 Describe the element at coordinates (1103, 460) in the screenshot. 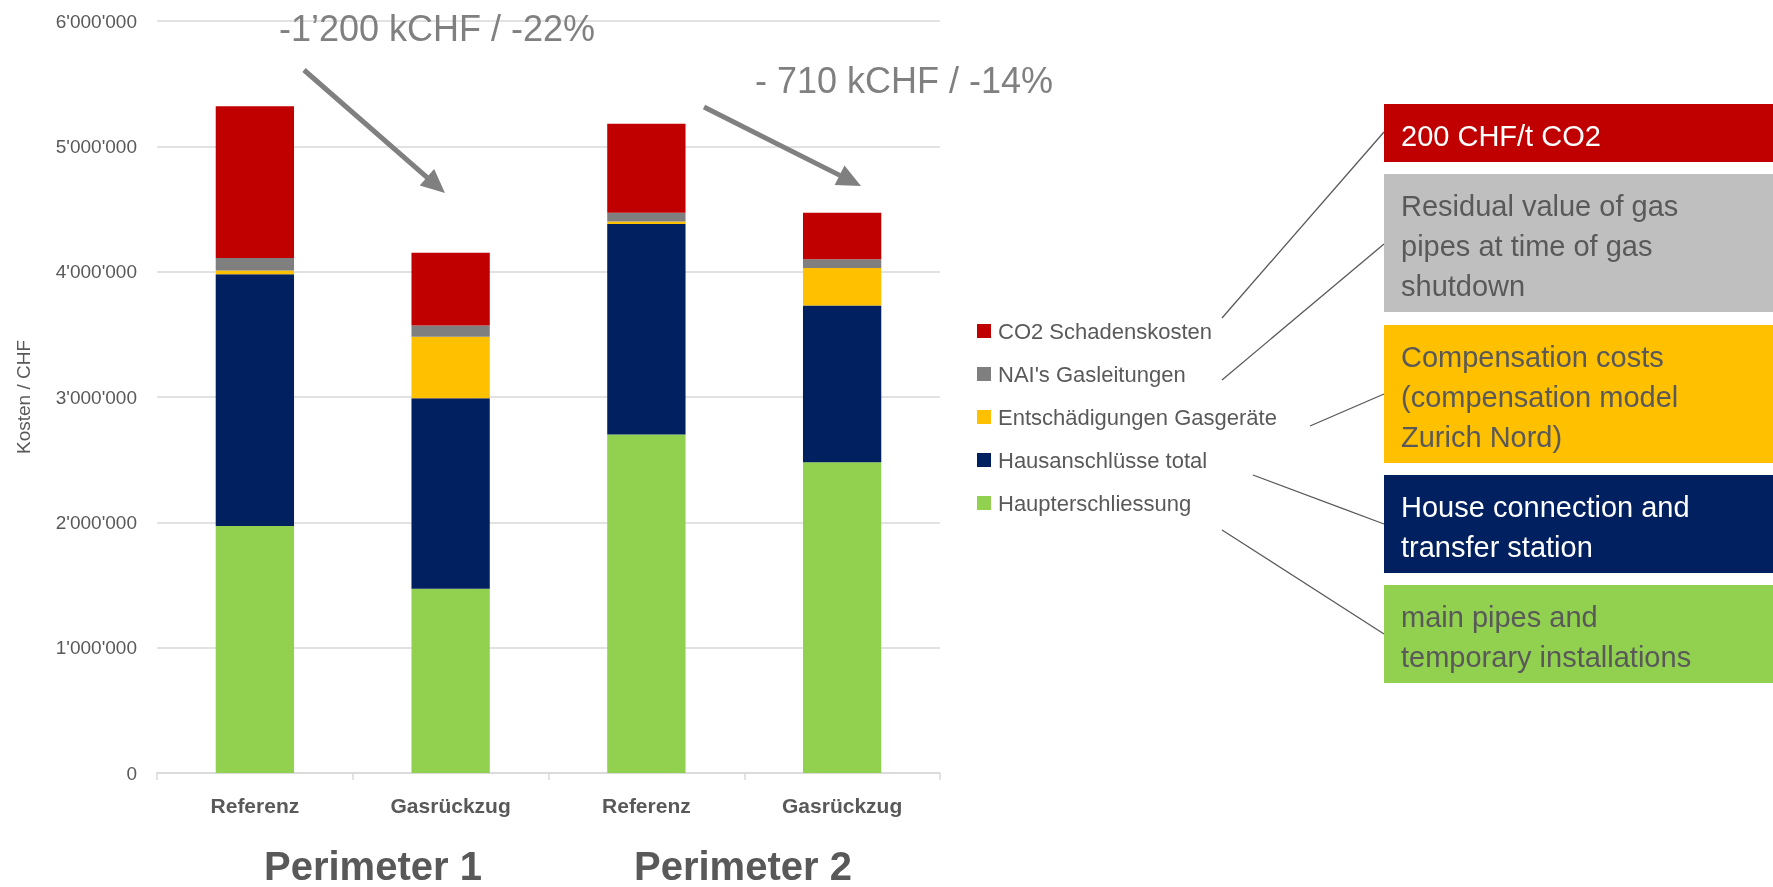

I see `legend-label: Hausanschlüsse total` at that location.